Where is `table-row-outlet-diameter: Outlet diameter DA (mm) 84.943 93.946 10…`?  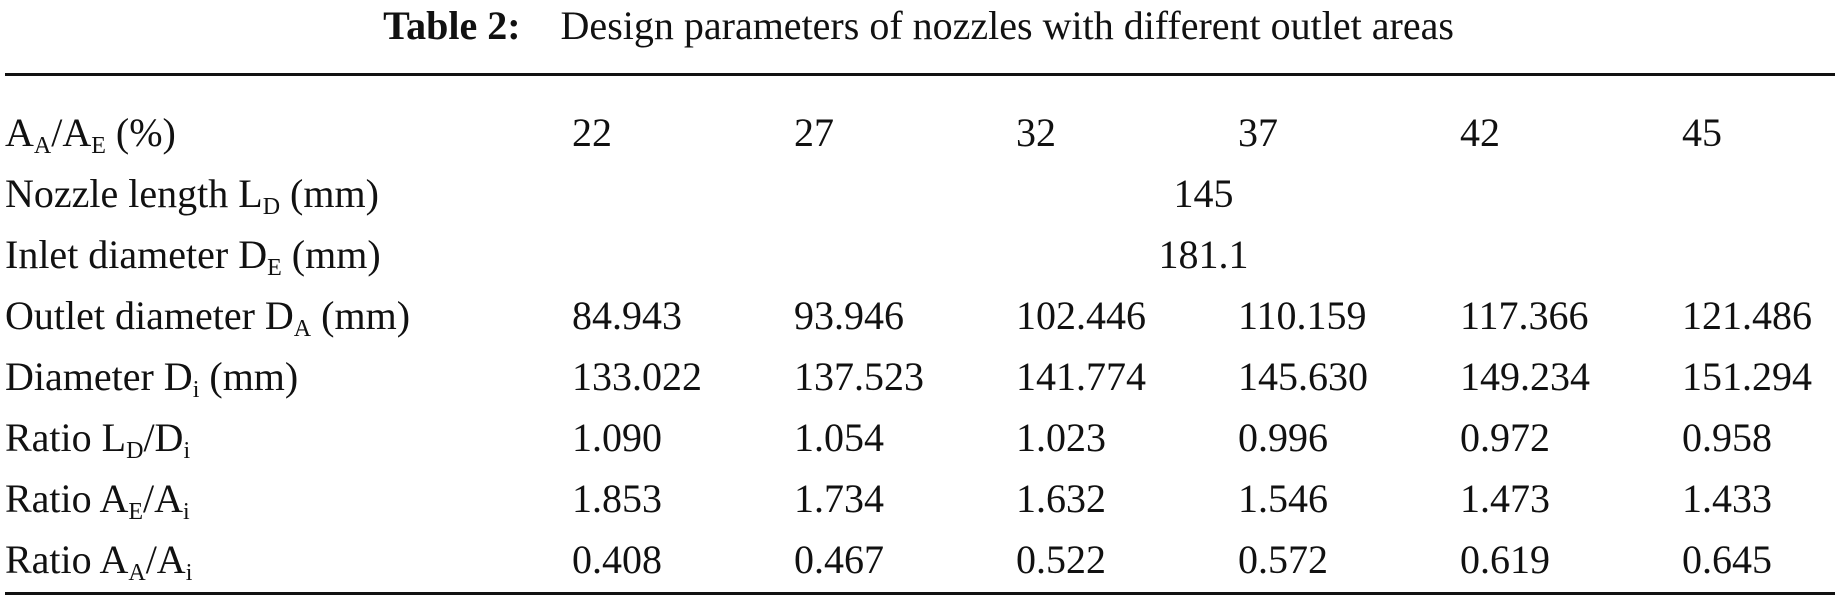
table-row-outlet-diameter: Outlet diameter DA (mm) 84.943 93.946 10… is located at coordinates (920, 315).